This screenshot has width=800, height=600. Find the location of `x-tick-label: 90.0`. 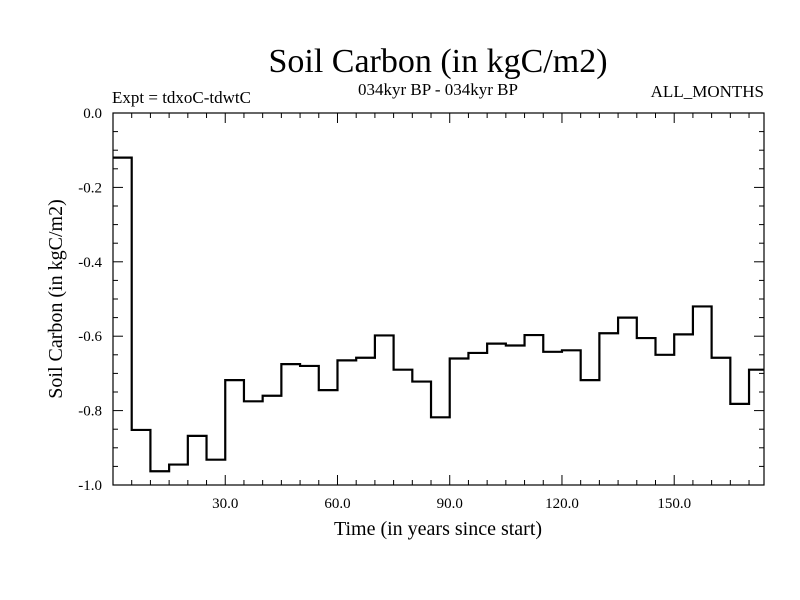

x-tick-label: 90.0 is located at coordinates (450, 504).